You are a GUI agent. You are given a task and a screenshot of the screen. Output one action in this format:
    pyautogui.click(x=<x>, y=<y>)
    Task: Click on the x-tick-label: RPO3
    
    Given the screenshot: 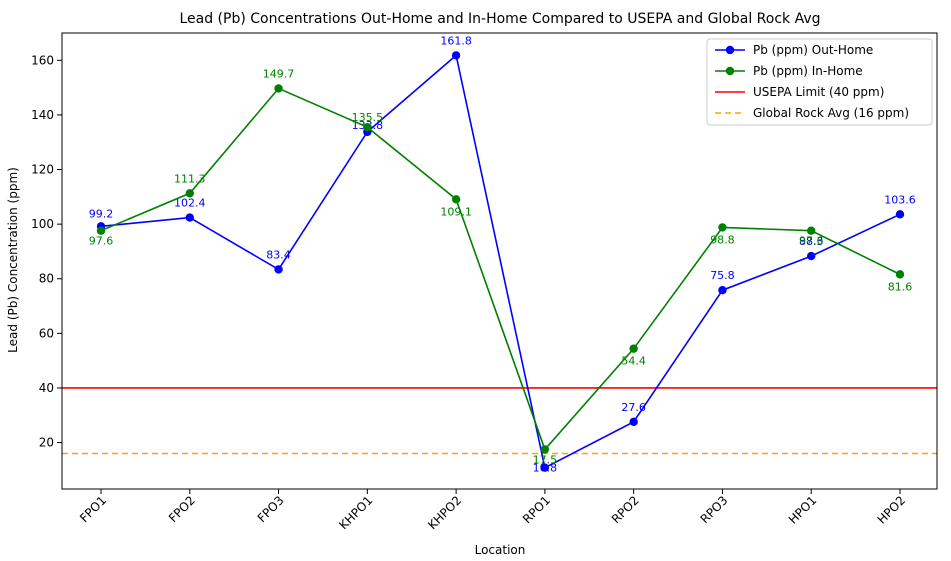 What is the action you would take?
    pyautogui.click(x=714, y=509)
    